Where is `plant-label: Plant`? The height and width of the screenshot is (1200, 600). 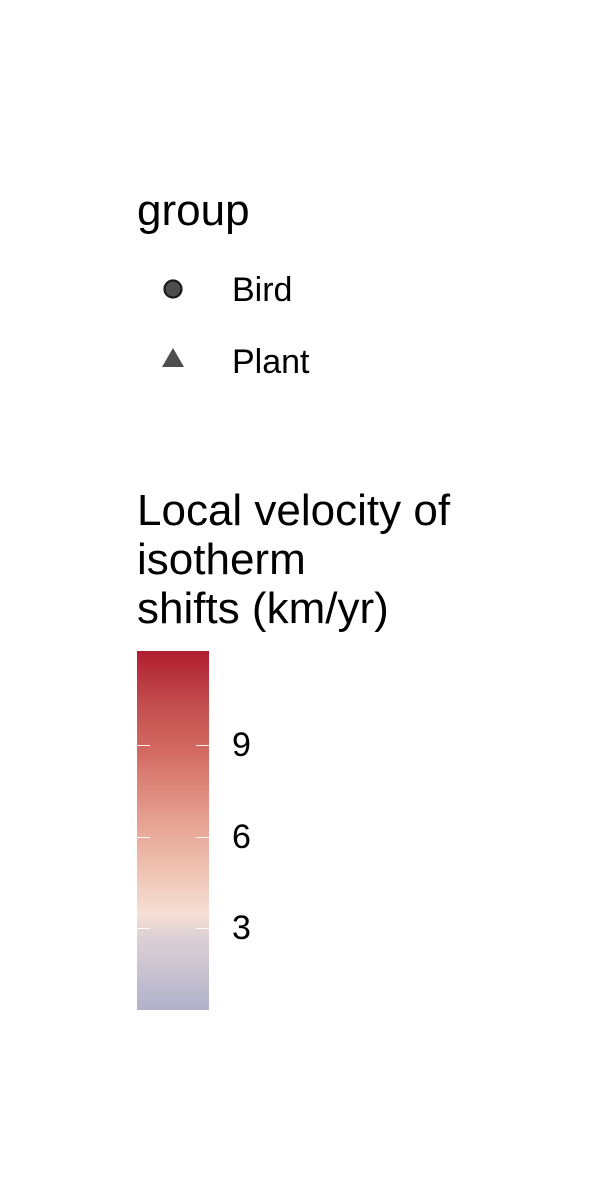
plant-label: Plant is located at coordinates (271, 362).